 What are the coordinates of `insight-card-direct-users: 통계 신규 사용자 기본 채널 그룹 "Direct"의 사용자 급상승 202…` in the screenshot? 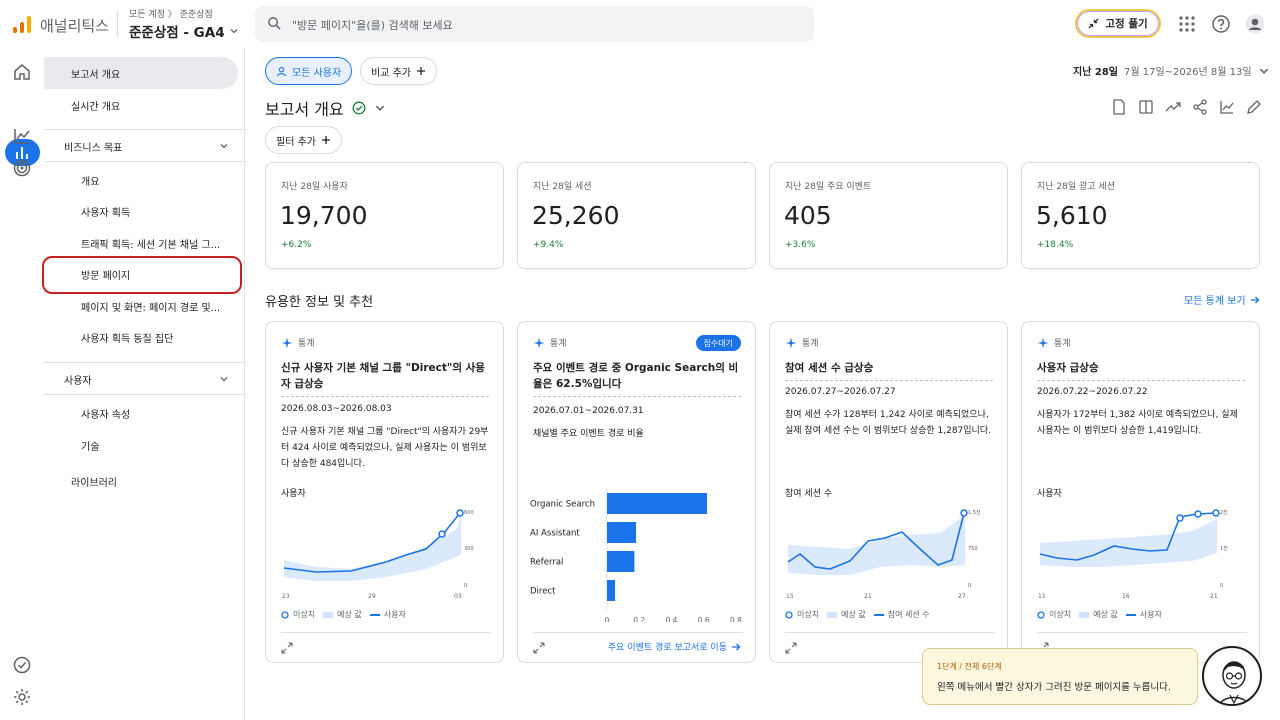 It's located at (384, 492).